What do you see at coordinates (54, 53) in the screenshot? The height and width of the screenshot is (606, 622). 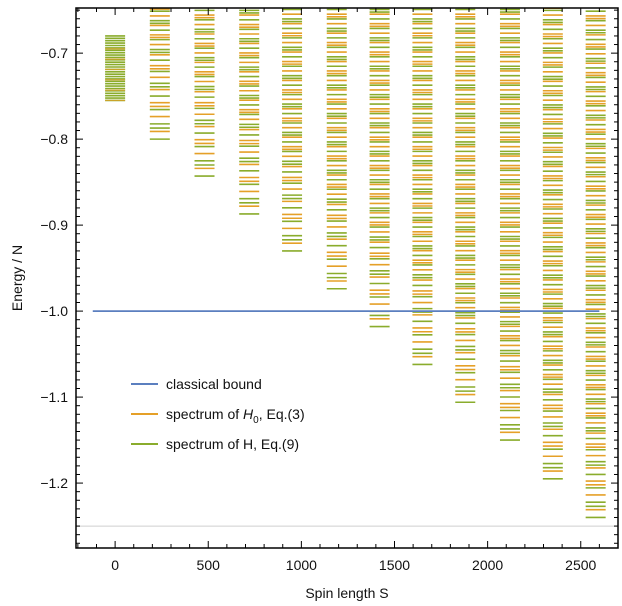 I see `y-tick-label: −0.7` at bounding box center [54, 53].